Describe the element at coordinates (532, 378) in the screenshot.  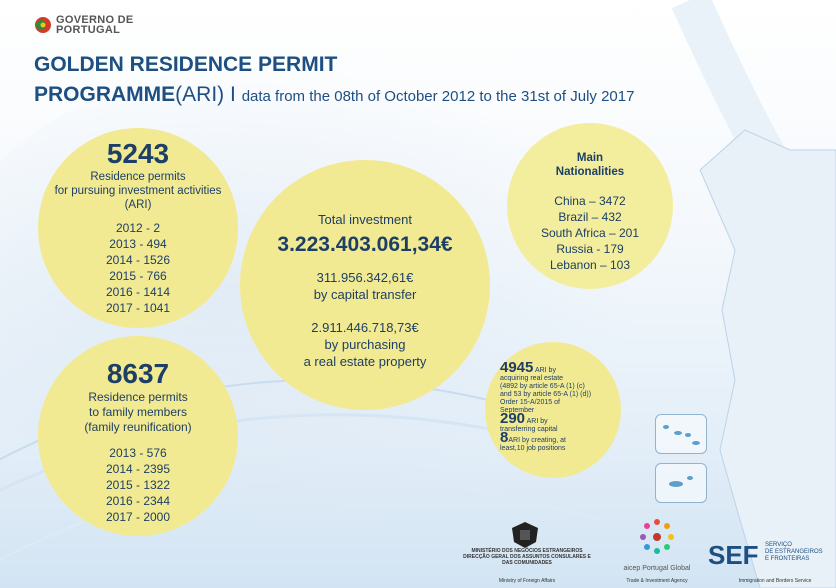
I see `real-estate-text2: acquiring real estate` at that location.